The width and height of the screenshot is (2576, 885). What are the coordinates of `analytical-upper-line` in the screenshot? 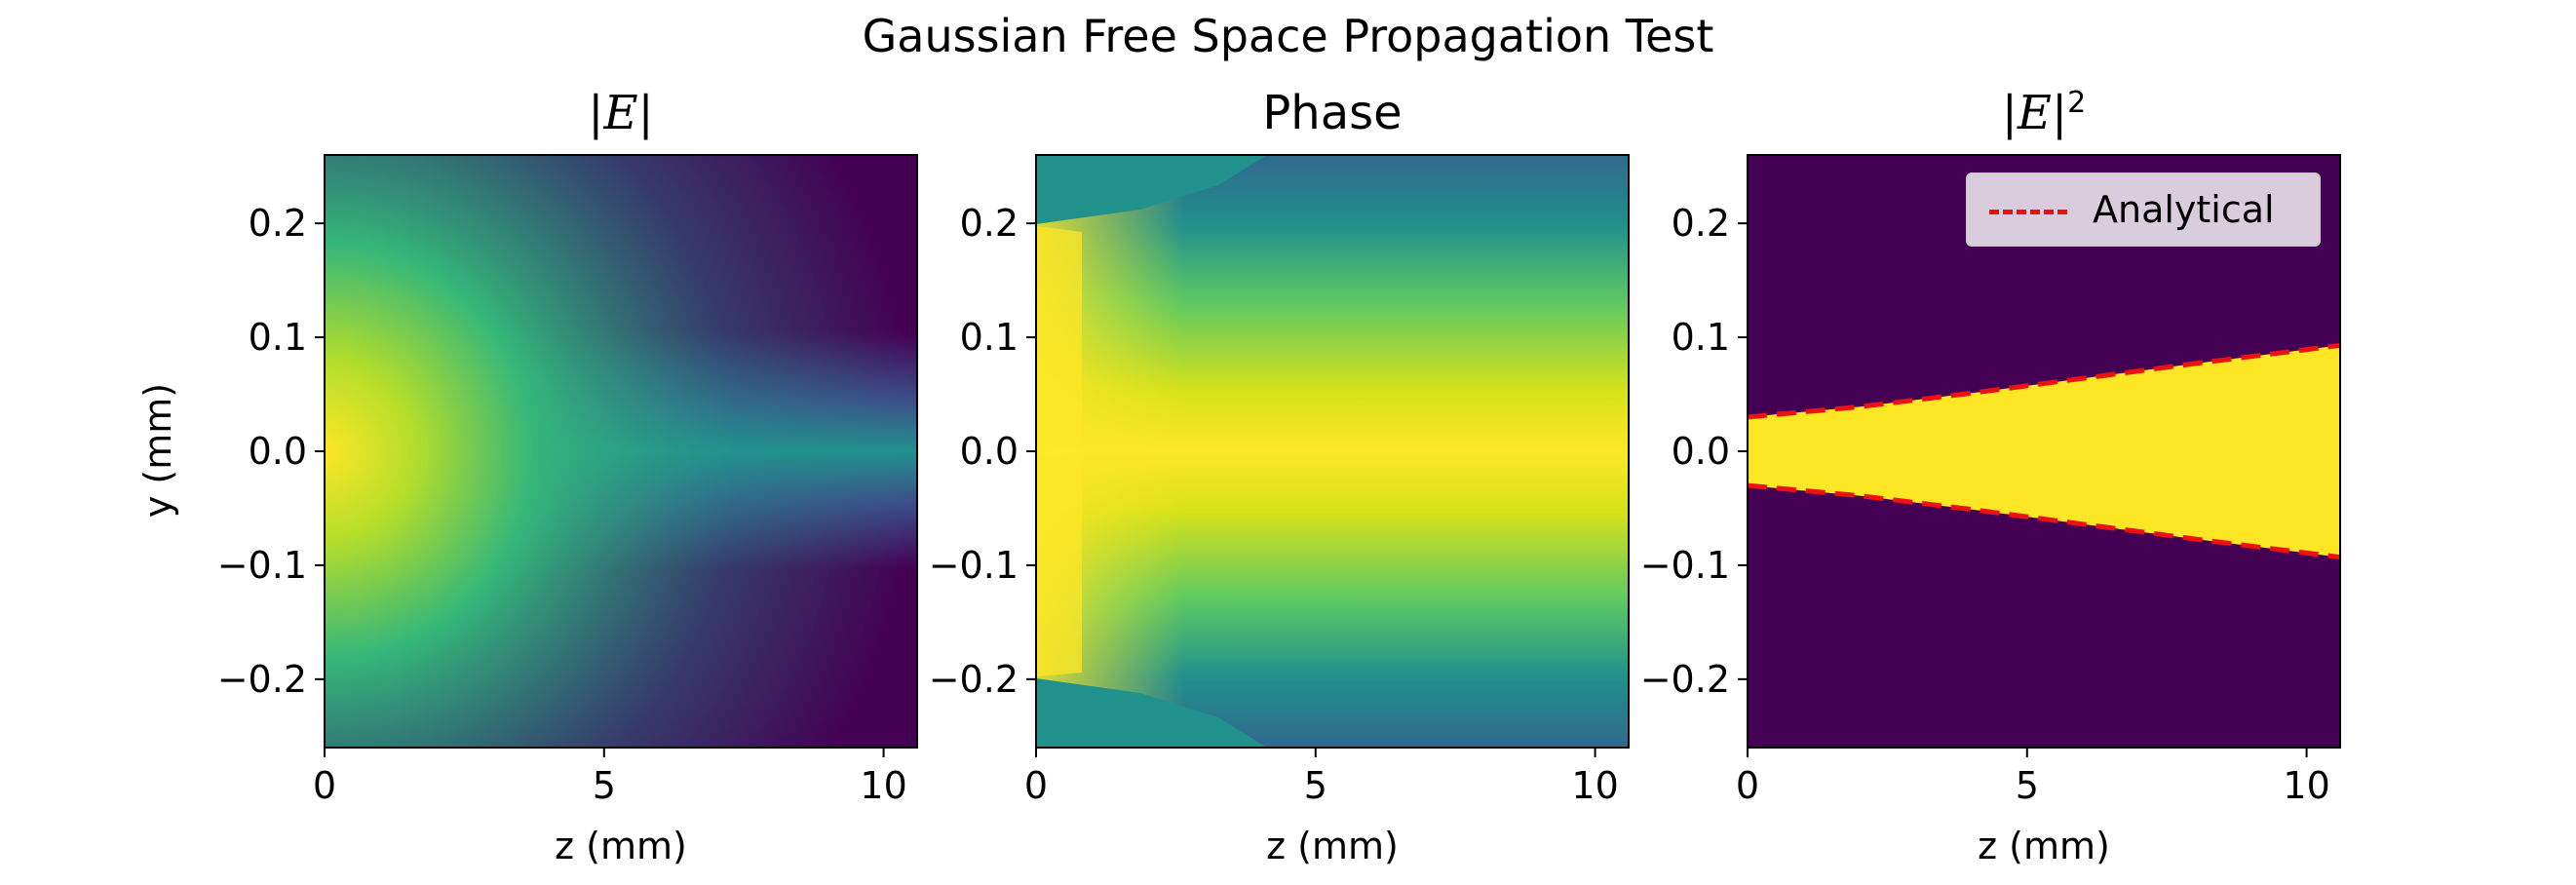 It's located at (2044, 381).